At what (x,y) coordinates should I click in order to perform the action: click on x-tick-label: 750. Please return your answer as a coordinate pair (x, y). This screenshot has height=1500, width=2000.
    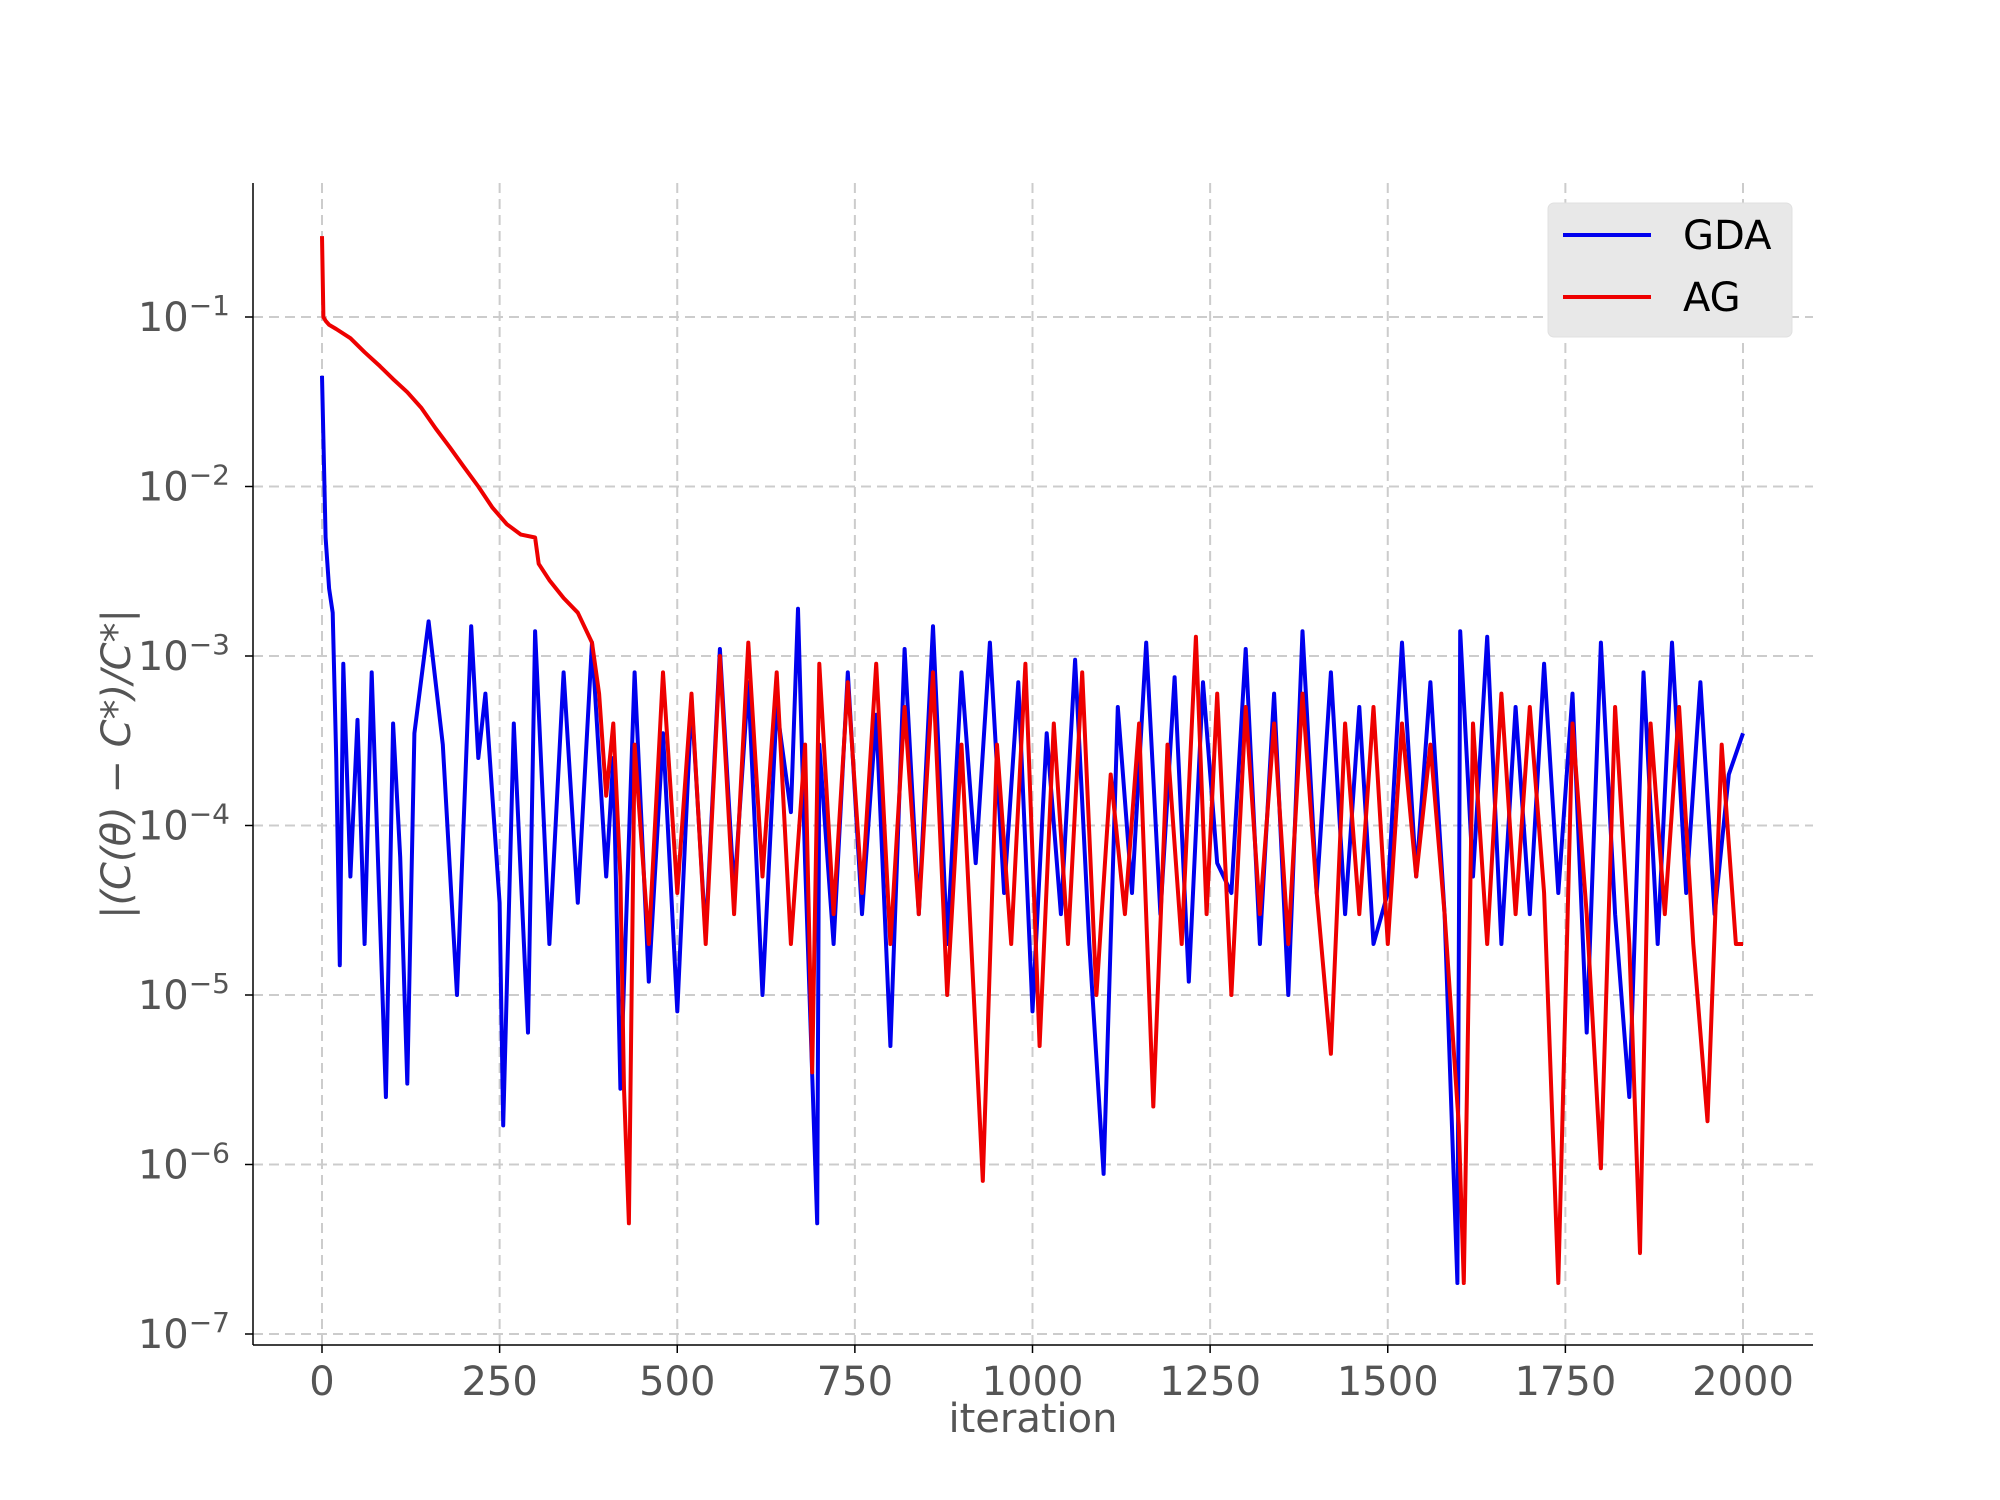
    Looking at the image, I should click on (855, 1382).